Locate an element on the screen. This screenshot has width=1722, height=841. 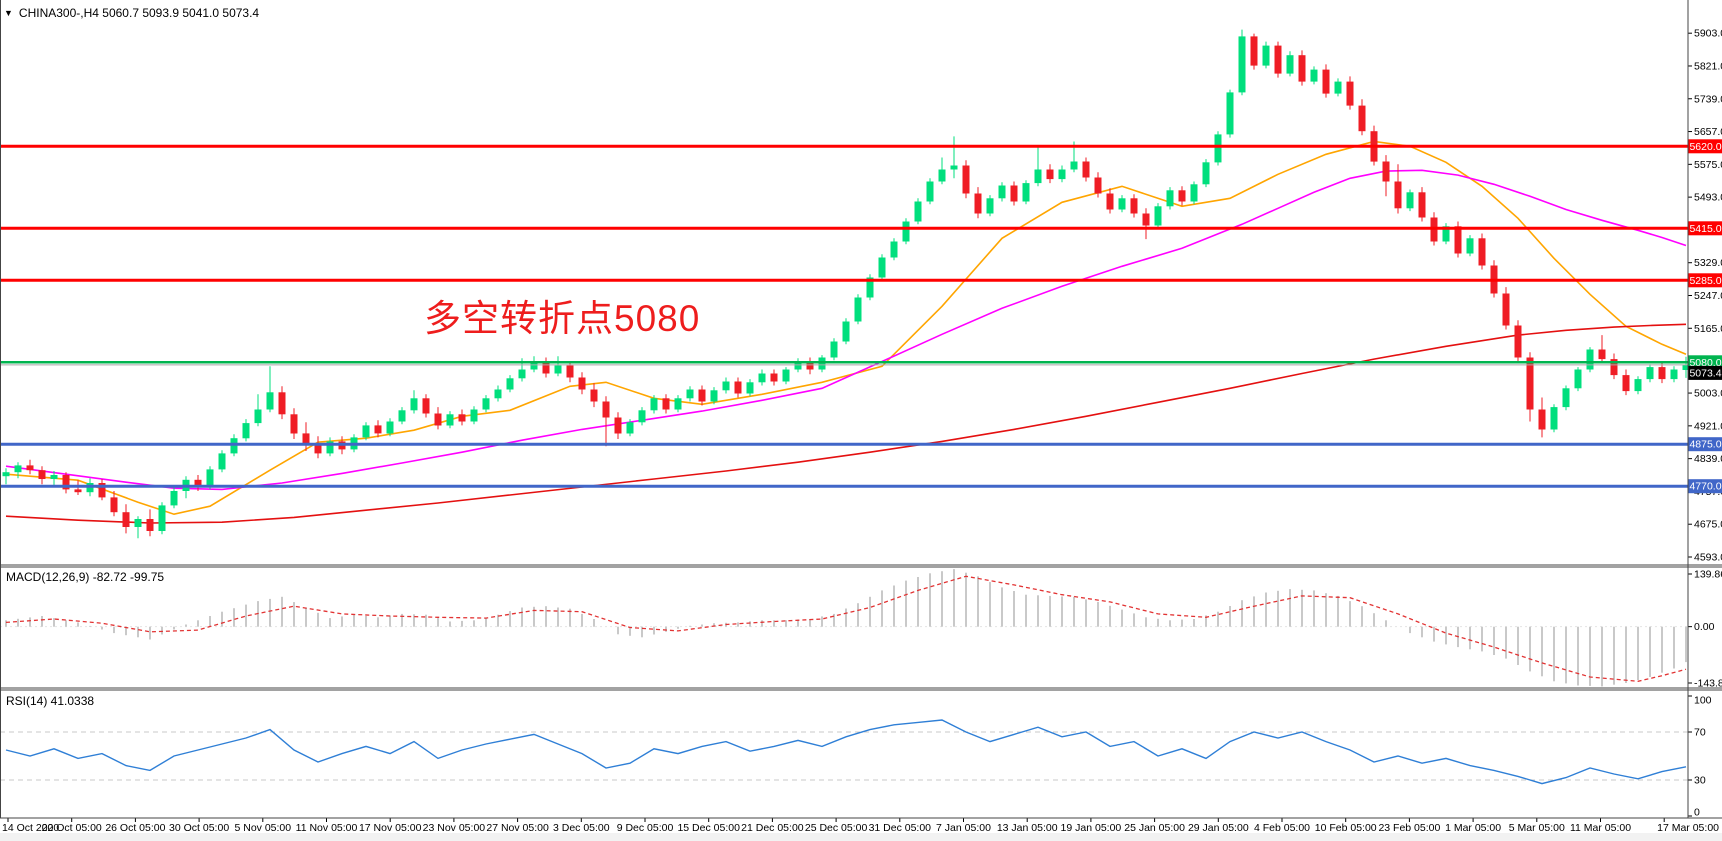
rsi-tick-label: 30 is located at coordinates (1700, 781).